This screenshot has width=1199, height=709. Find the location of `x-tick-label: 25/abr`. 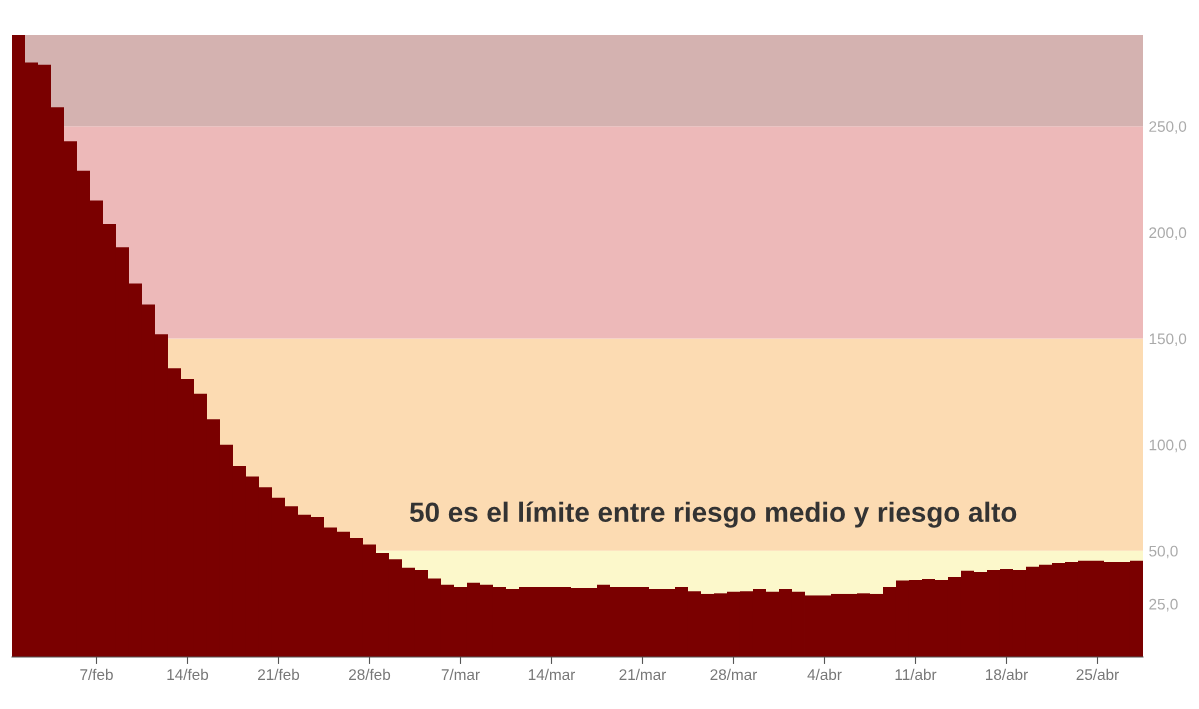

x-tick-label: 25/abr is located at coordinates (1097, 674).